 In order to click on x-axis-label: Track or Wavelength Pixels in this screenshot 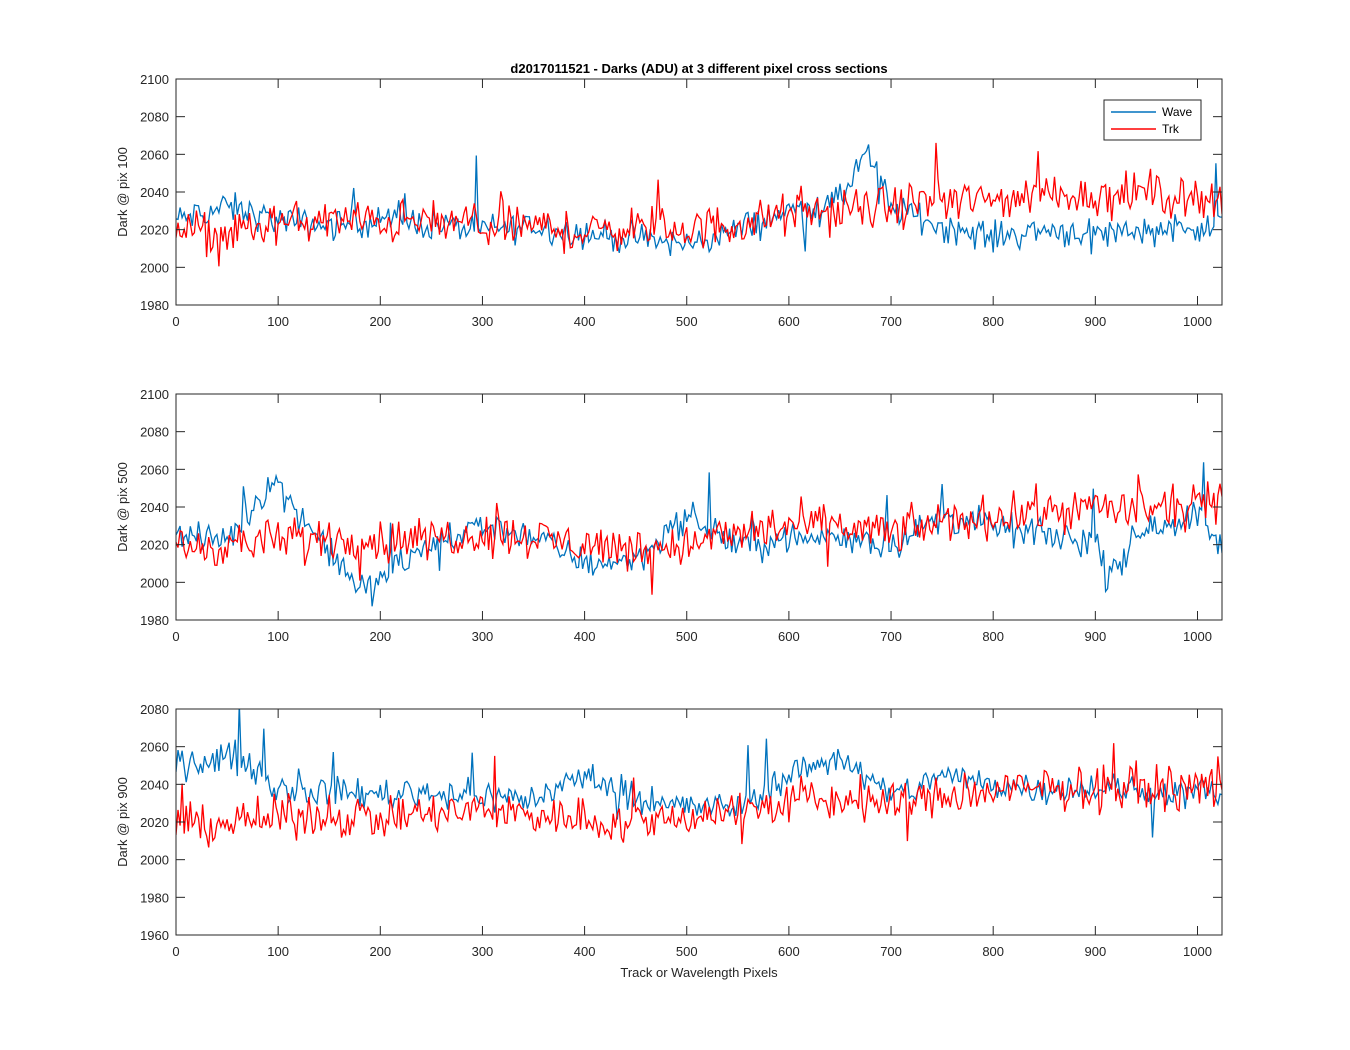, I will do `click(699, 972)`.